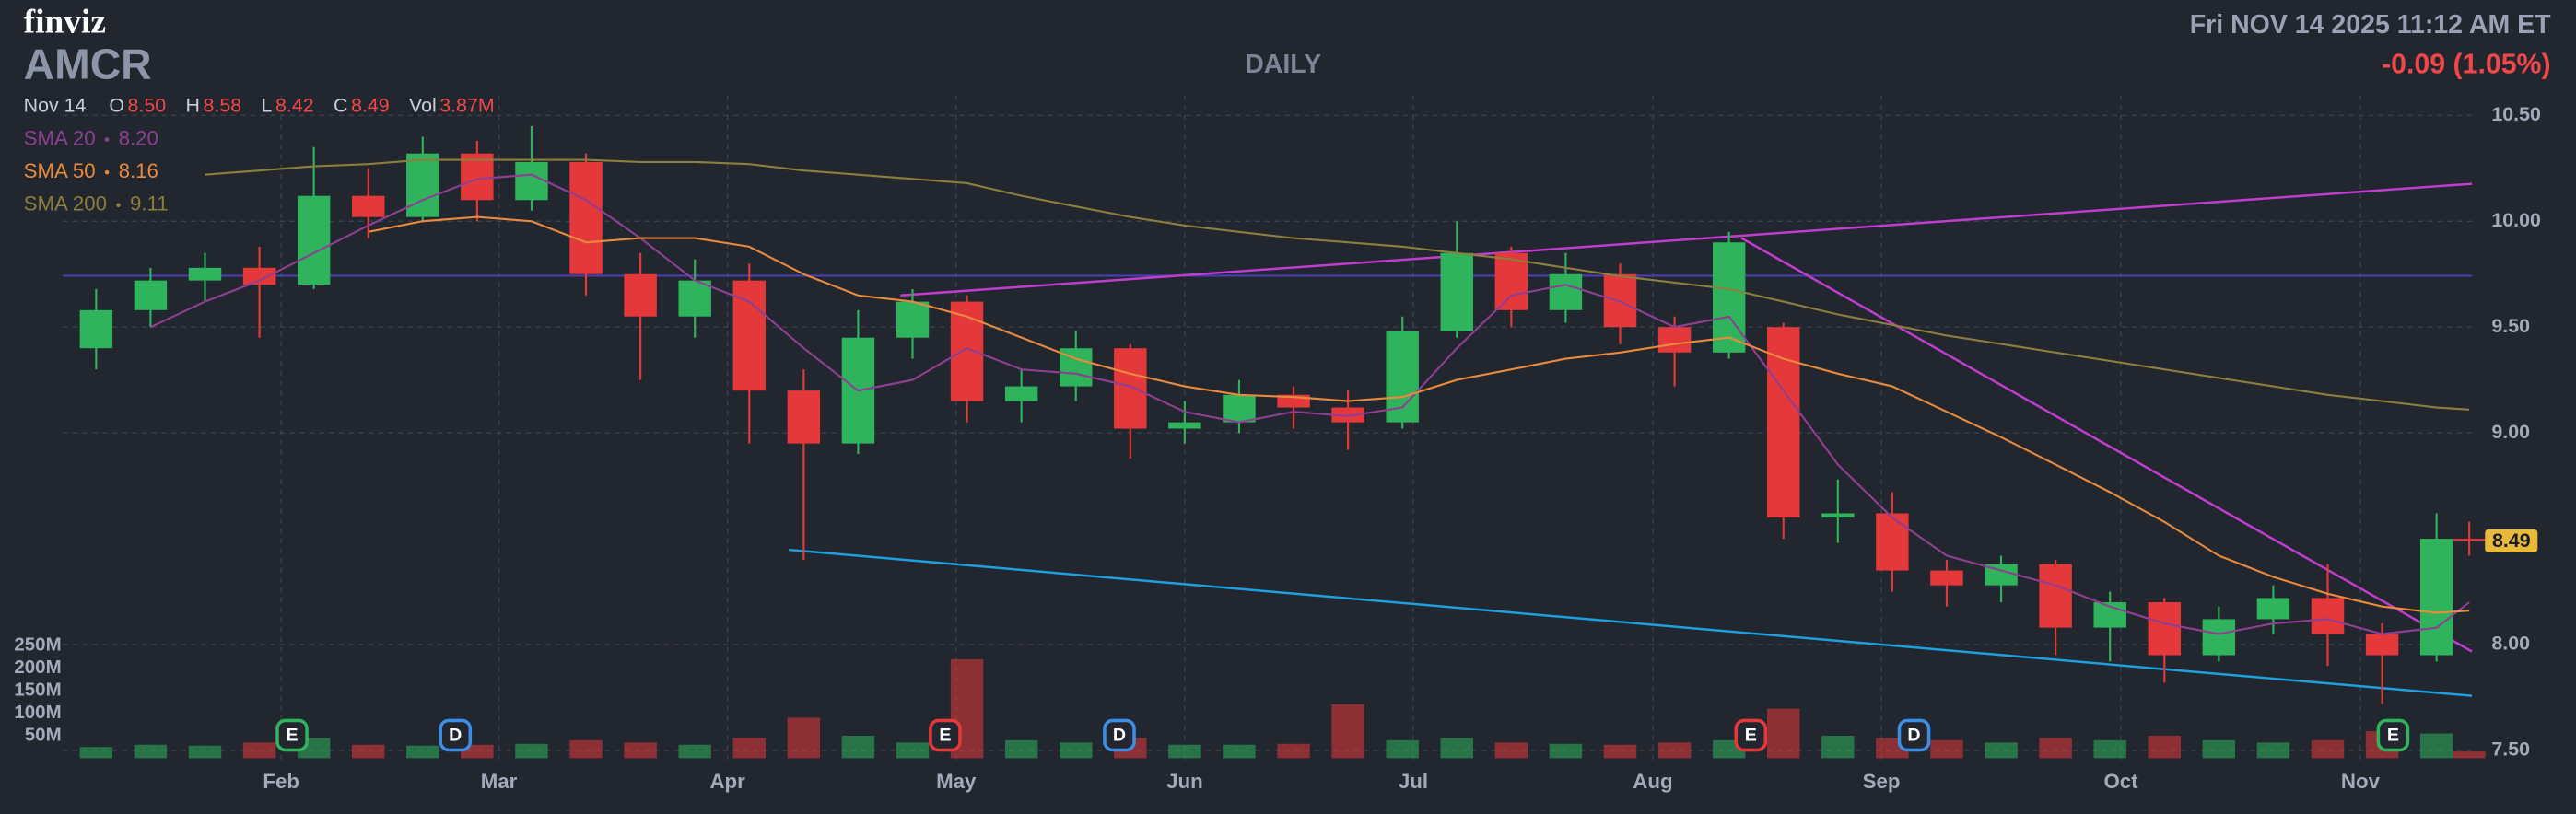 Image resolution: width=2576 pixels, height=814 pixels. I want to click on x-tick-label: Nov, so click(2361, 781).